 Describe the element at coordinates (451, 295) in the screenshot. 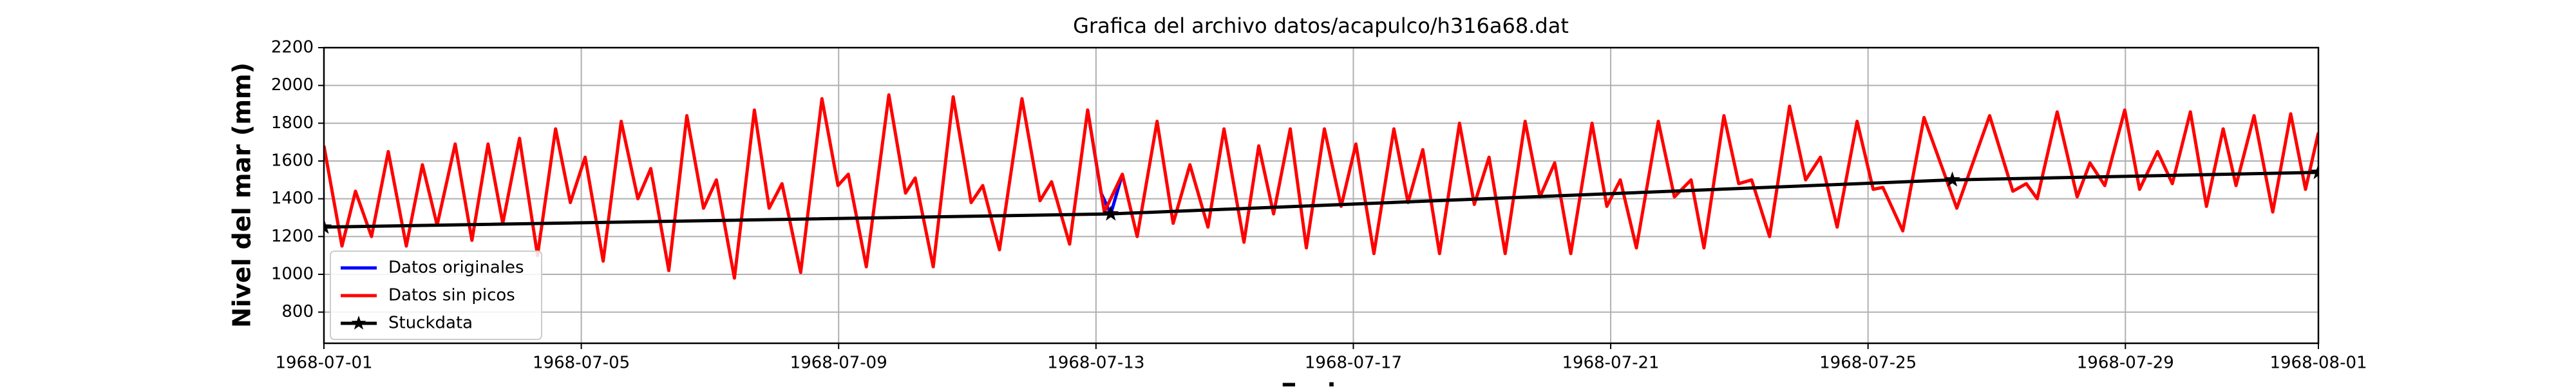

I see `legend-label: Datos sin picos` at that location.